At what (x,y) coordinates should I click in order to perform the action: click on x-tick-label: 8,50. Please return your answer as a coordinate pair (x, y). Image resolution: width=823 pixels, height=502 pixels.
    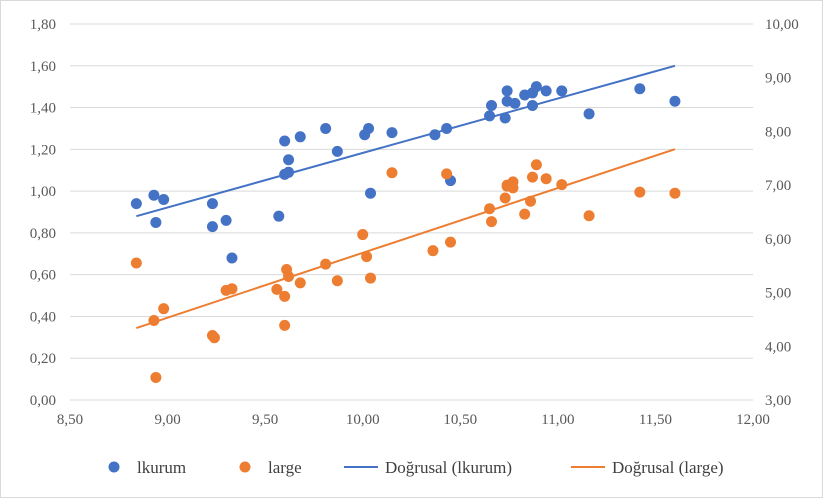
    Looking at the image, I should click on (70, 420).